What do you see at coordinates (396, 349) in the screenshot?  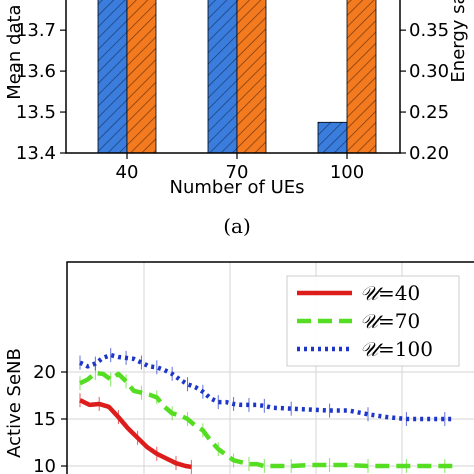 I see `legend-label: 𝒰=100` at bounding box center [396, 349].